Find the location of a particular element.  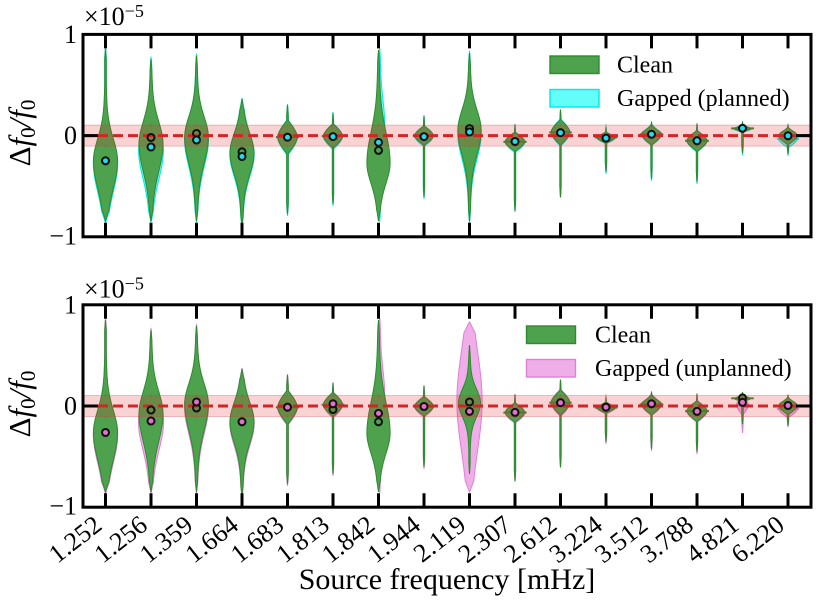

svg-text: Source frequency [mHz] is located at coordinates (447, 579).